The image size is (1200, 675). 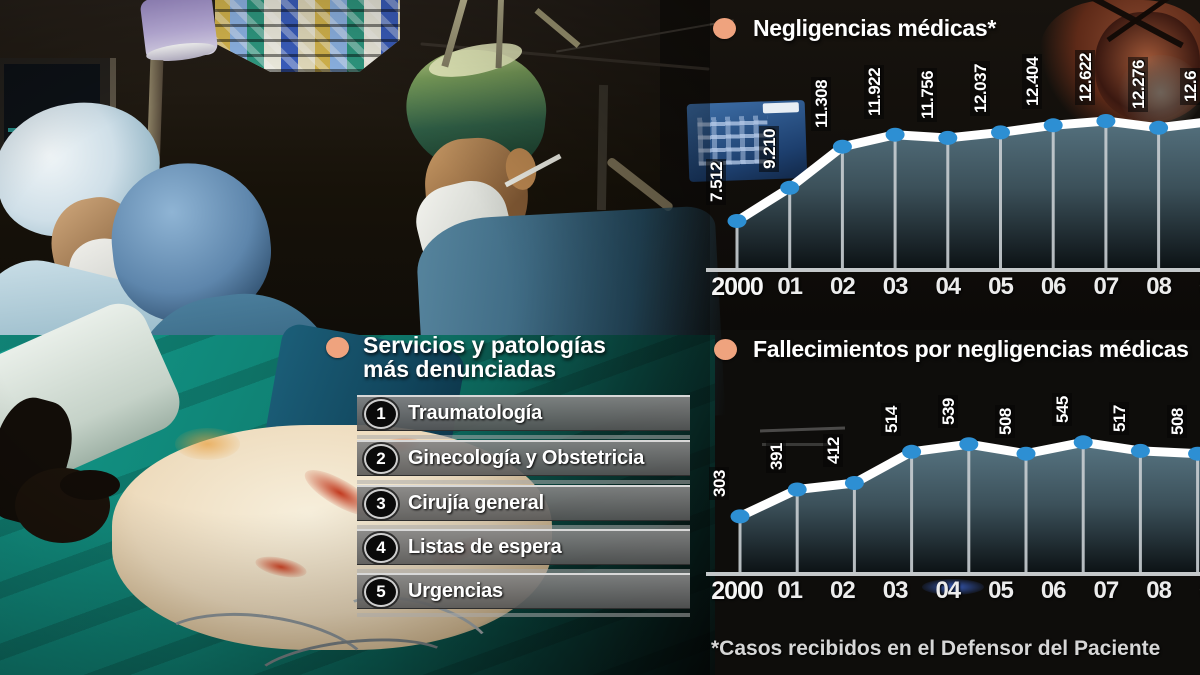 What do you see at coordinates (1159, 92) in the screenshot?
I see `photo-equipment-gray` at bounding box center [1159, 92].